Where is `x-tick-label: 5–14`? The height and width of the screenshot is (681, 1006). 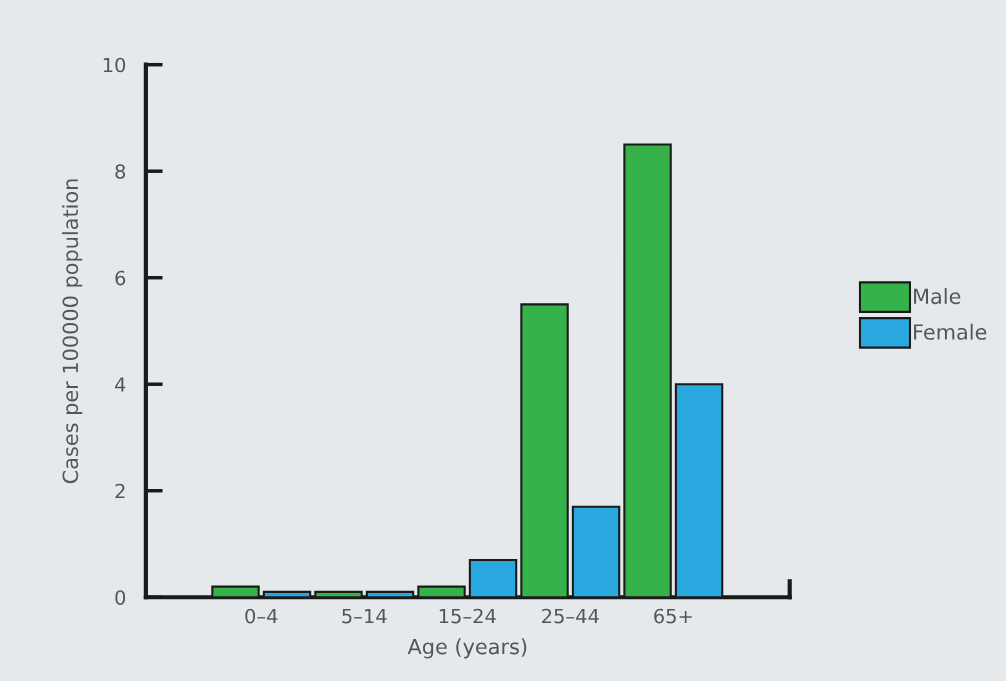 x-tick-label: 5–14 is located at coordinates (364, 616).